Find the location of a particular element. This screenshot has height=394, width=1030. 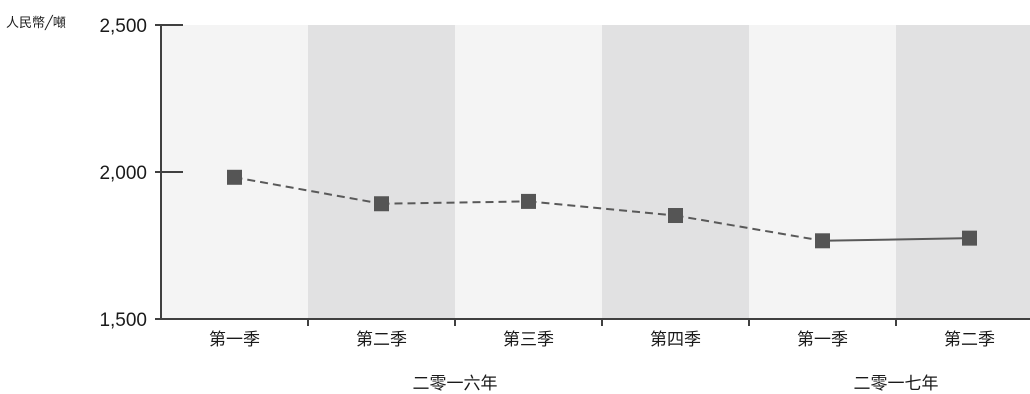

y-tick-label: 2,000 is located at coordinates (123, 173).